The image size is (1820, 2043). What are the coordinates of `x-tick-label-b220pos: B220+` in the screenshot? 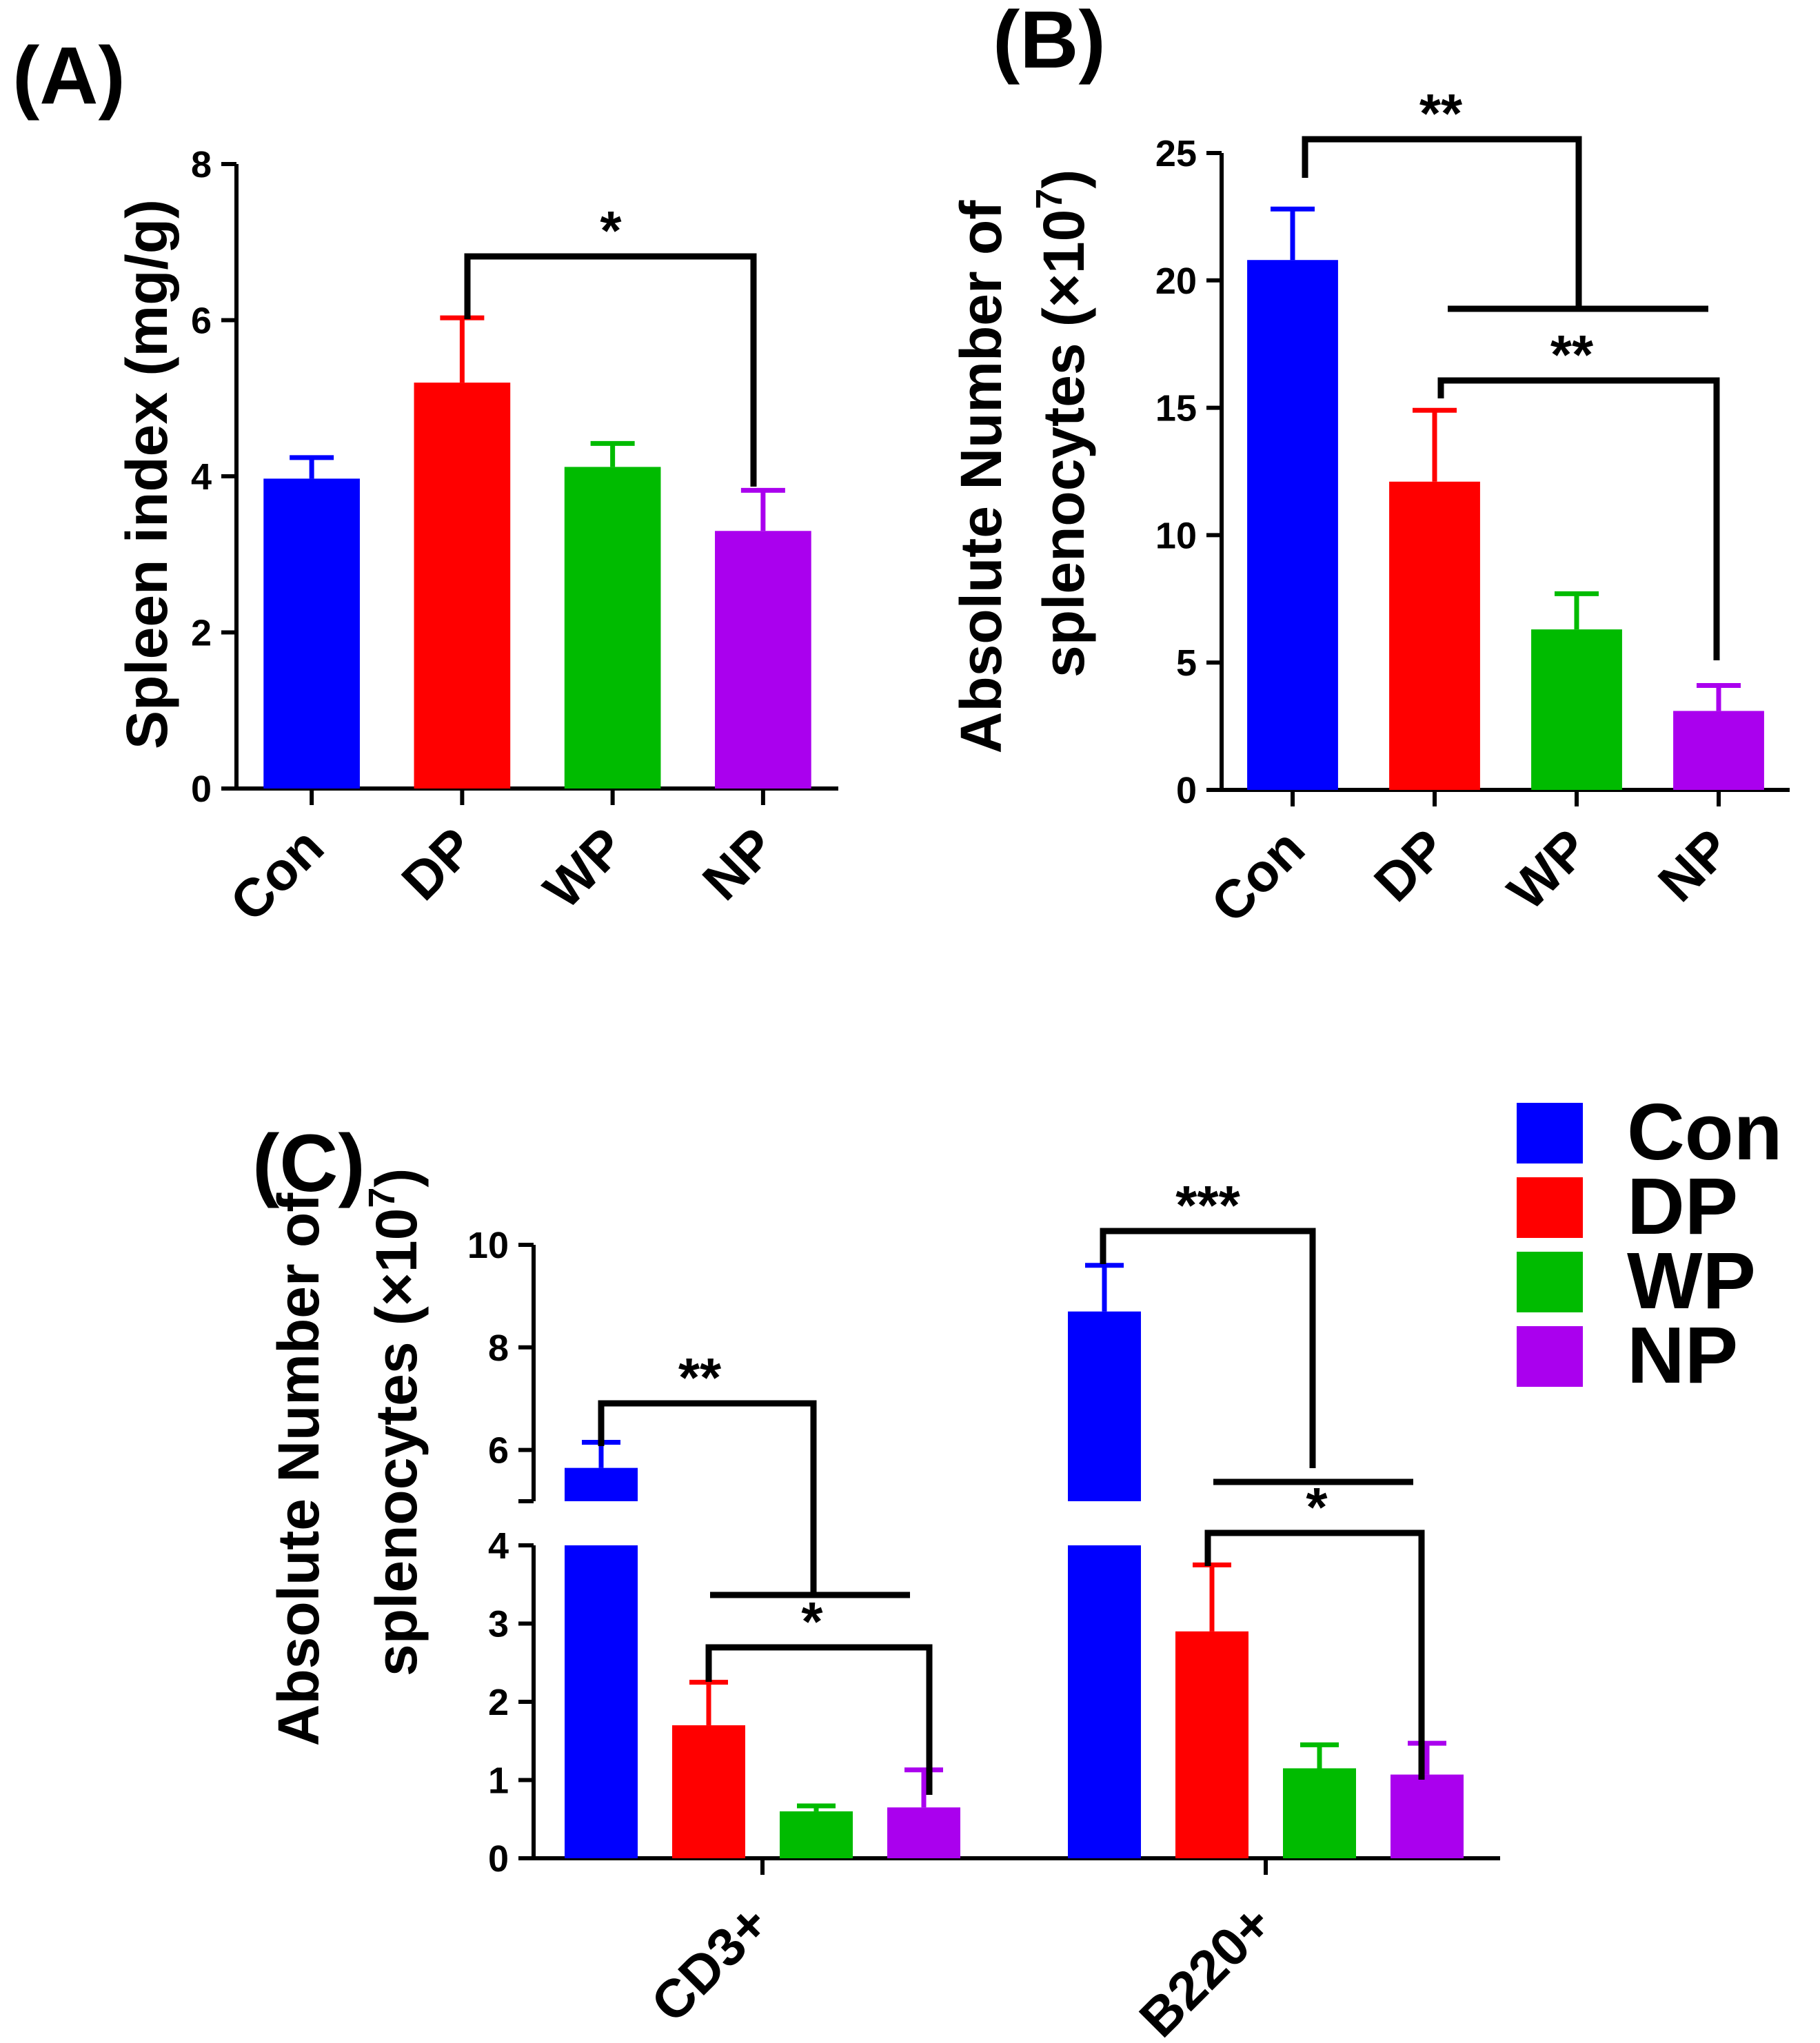 It's located at (1206, 1968).